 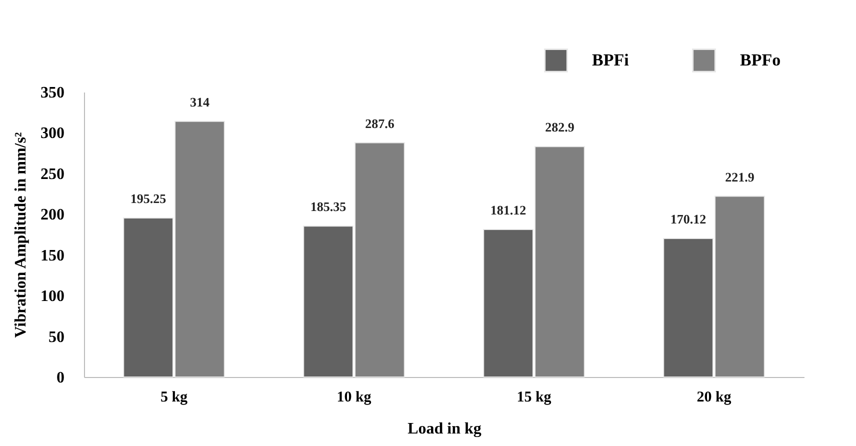 What do you see at coordinates (760, 60) in the screenshot?
I see `legend-label: BPFo` at bounding box center [760, 60].